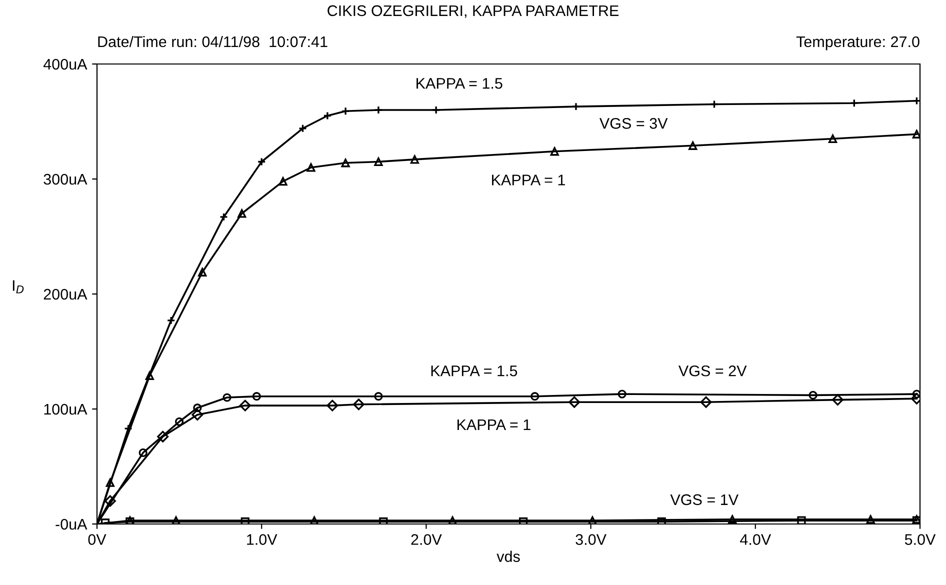 Image resolution: width=946 pixels, height=585 pixels. I want to click on x-tick-label: 1.0V, so click(262, 539).